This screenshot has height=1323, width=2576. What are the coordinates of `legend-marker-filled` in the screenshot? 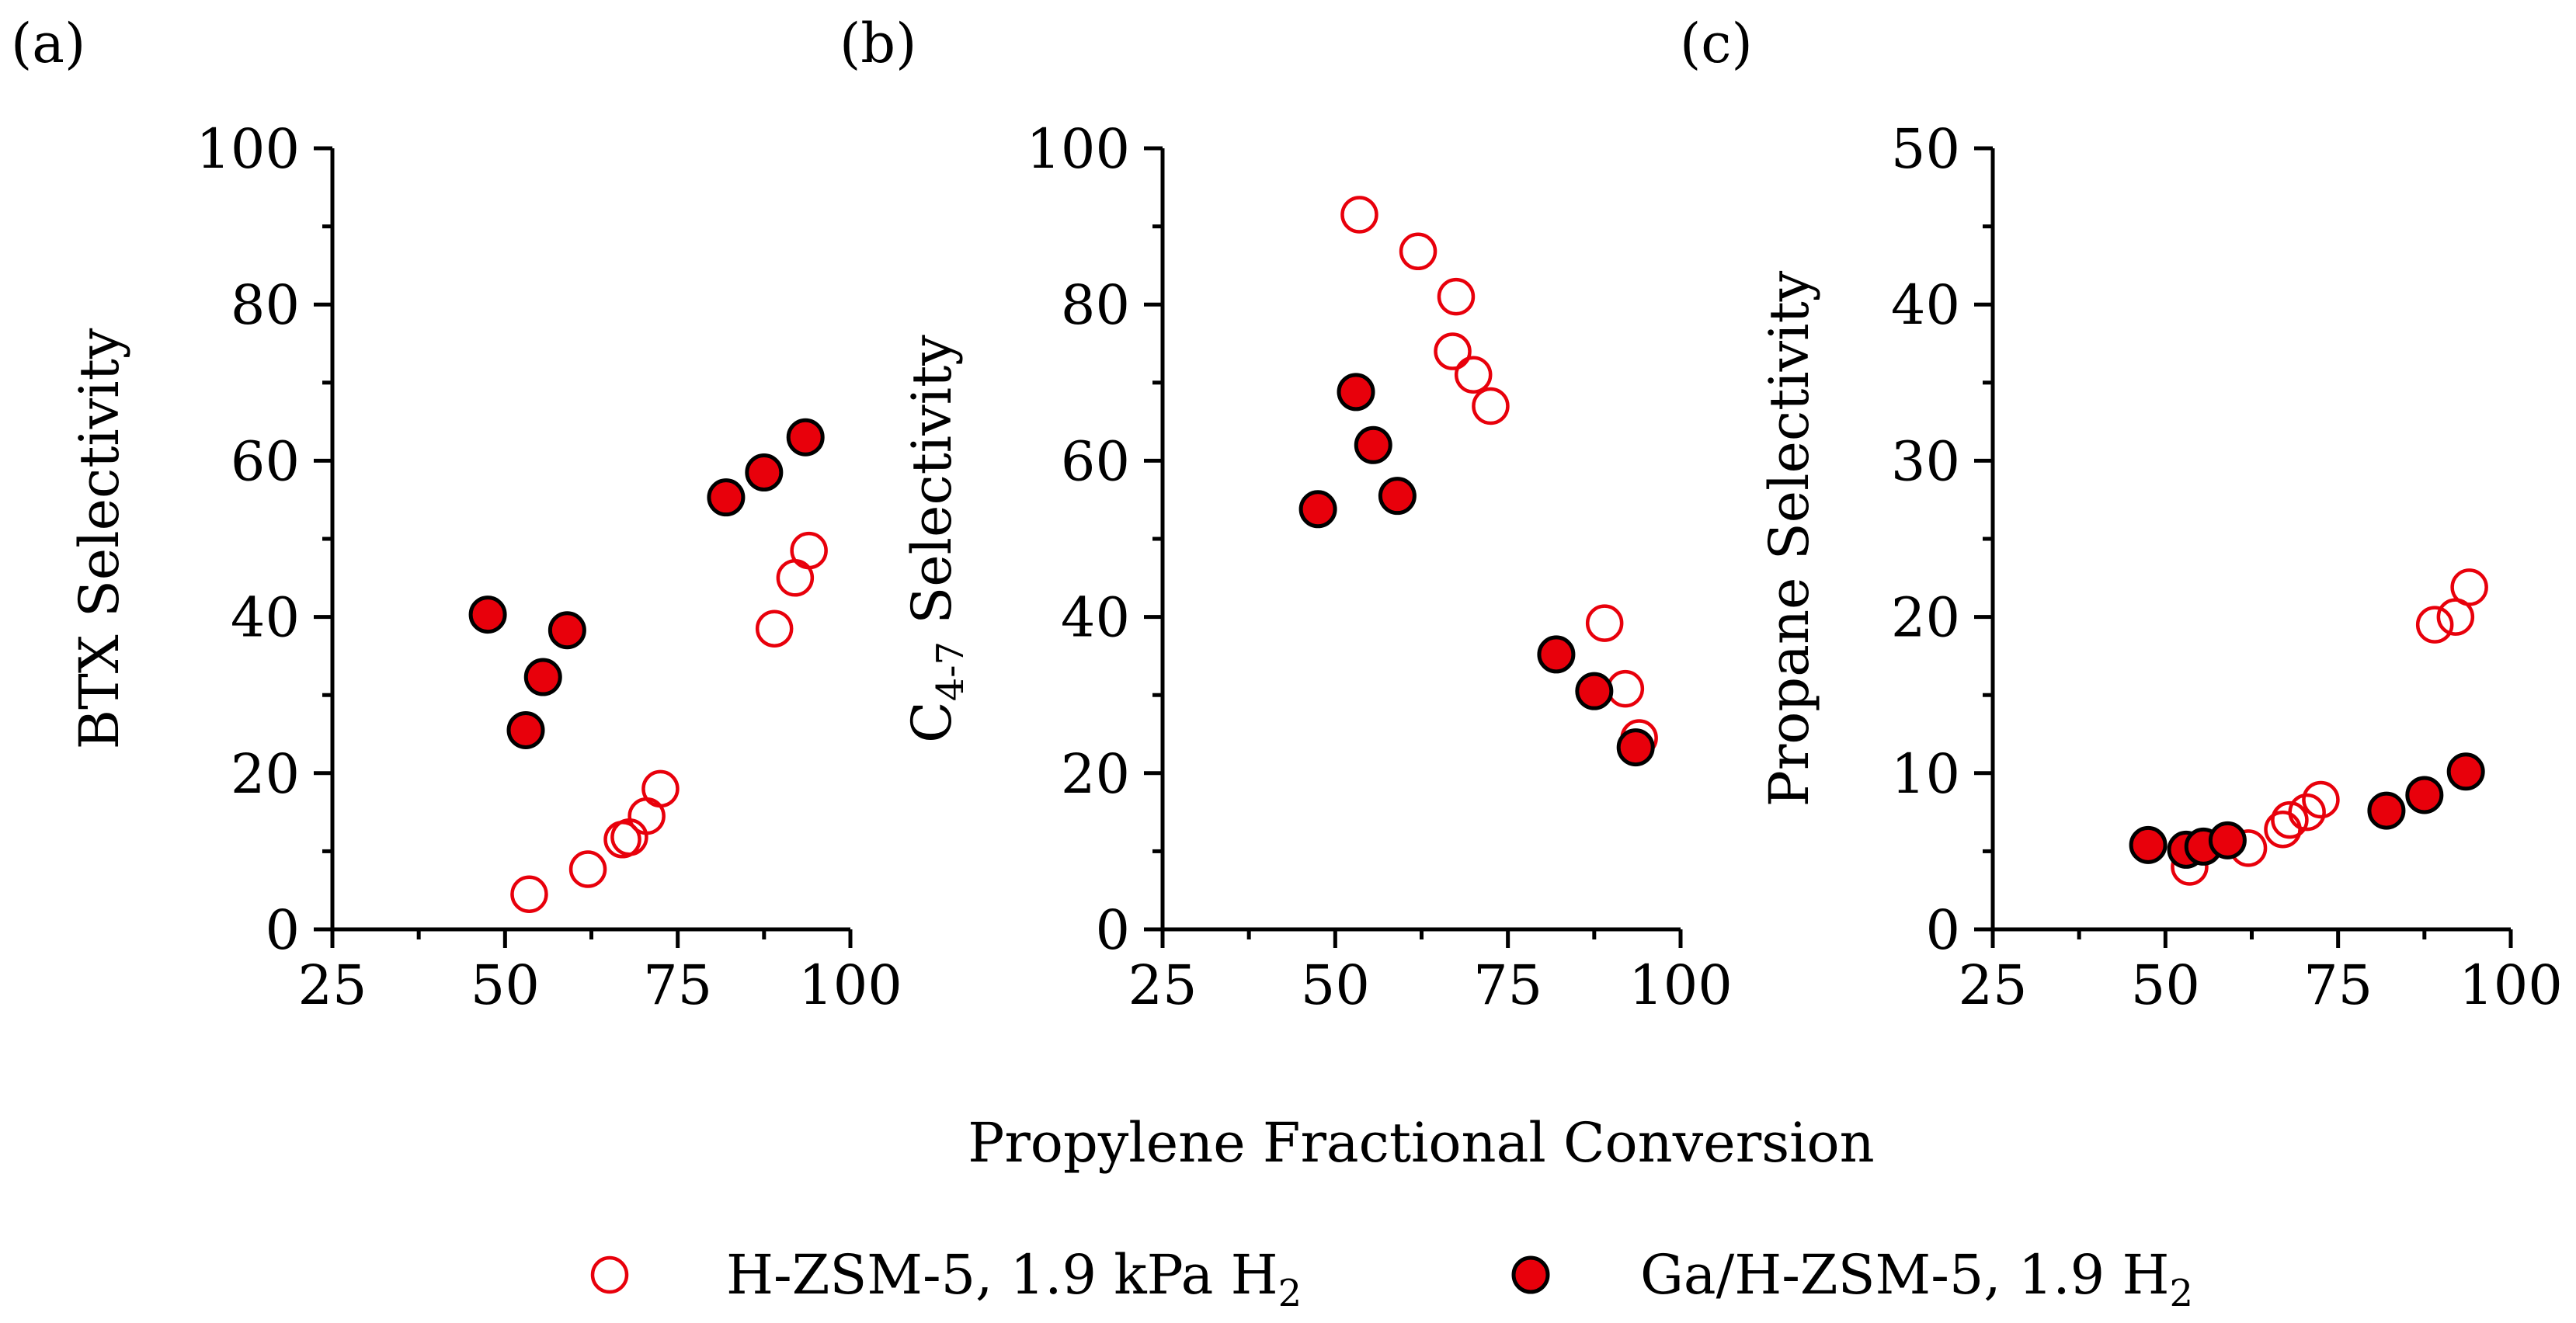 It's located at (1530, 1275).